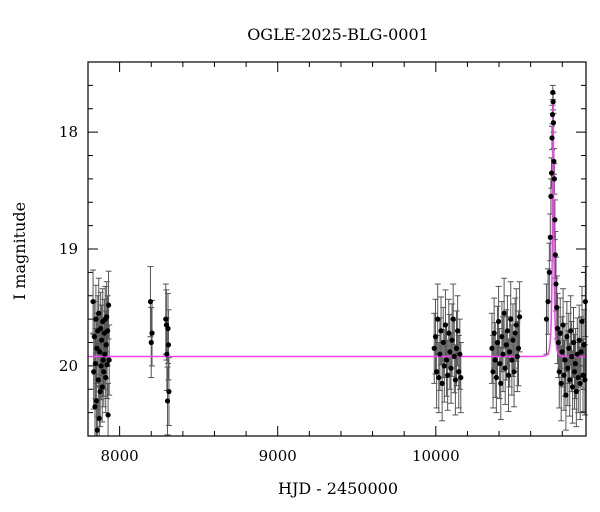 The height and width of the screenshot is (512, 600). What do you see at coordinates (338, 488) in the screenshot?
I see `x-axis-title: HJD - 2450000` at bounding box center [338, 488].